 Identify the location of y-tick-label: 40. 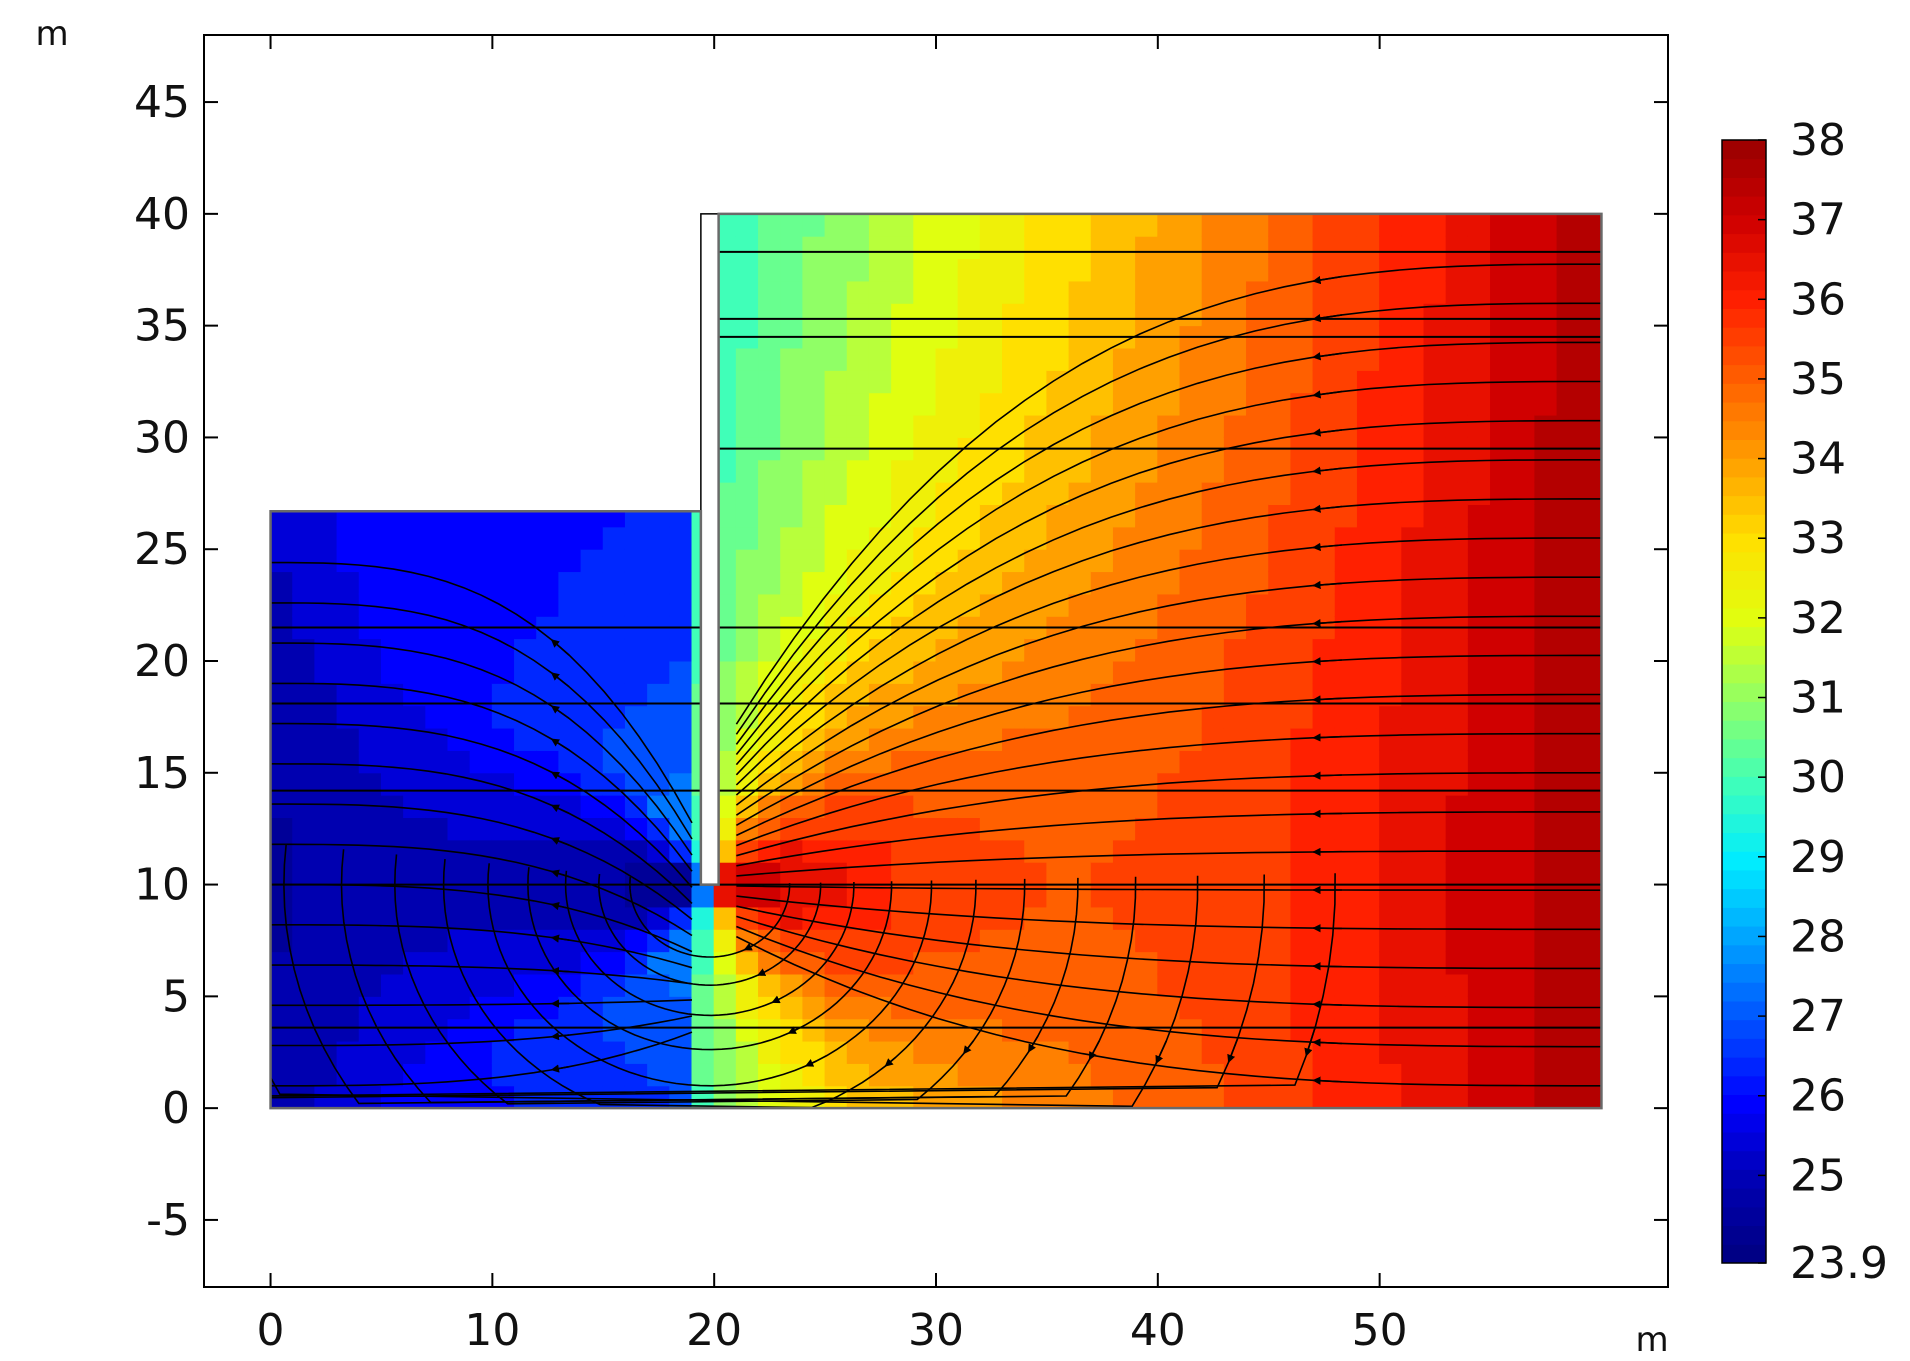
(162, 214).